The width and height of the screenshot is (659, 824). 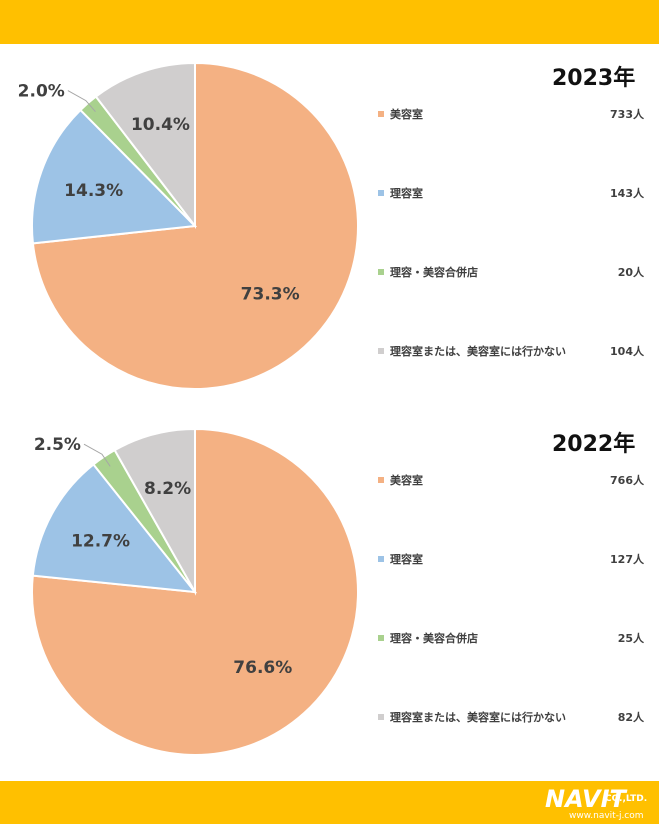 What do you see at coordinates (627, 559) in the screenshot?
I see `legend-count: 127人` at bounding box center [627, 559].